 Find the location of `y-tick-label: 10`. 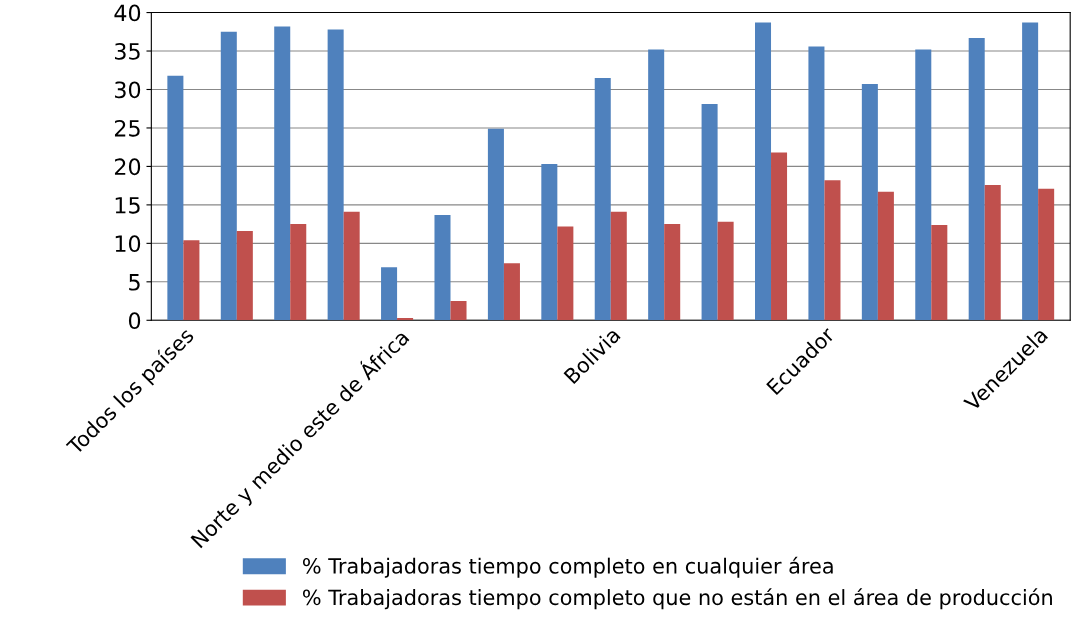

y-tick-label: 10 is located at coordinates (128, 244).